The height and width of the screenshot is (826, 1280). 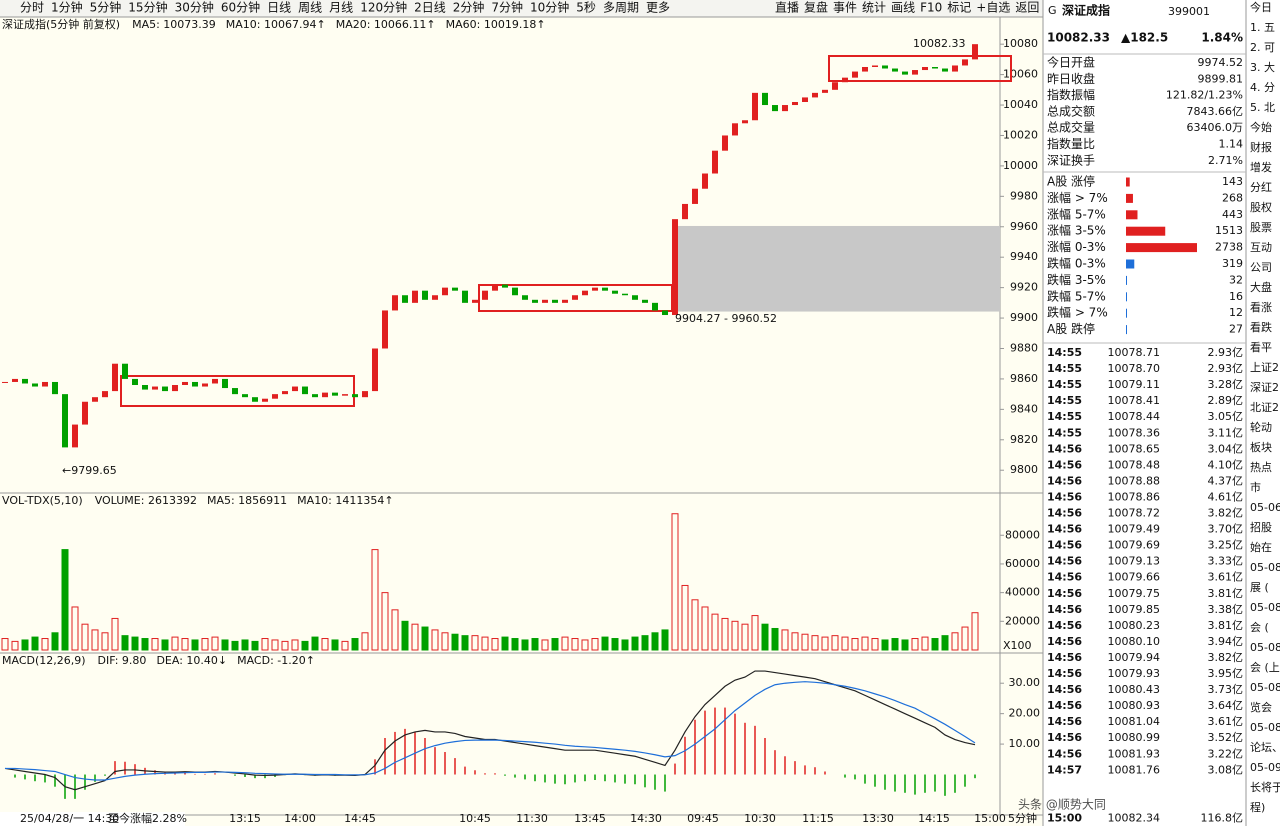 What do you see at coordinates (586, 8) in the screenshot?
I see `period-tab: 5秒` at bounding box center [586, 8].